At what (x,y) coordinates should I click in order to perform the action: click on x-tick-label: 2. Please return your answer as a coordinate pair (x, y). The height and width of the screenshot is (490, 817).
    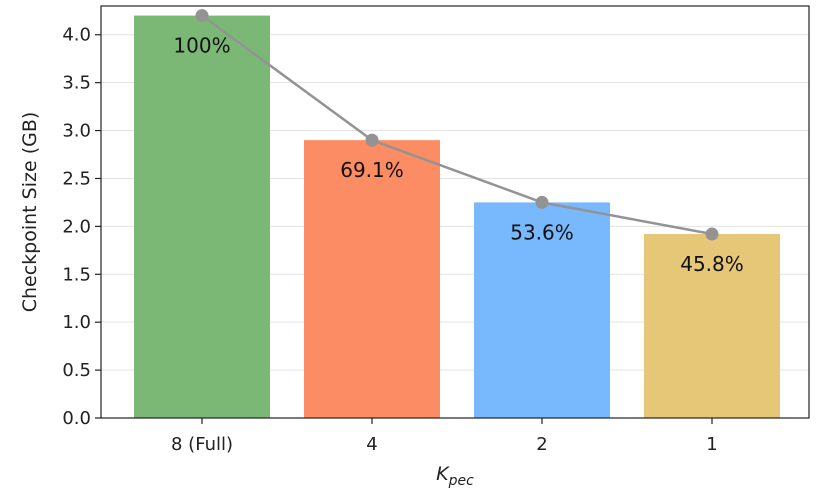
    Looking at the image, I should click on (541, 444).